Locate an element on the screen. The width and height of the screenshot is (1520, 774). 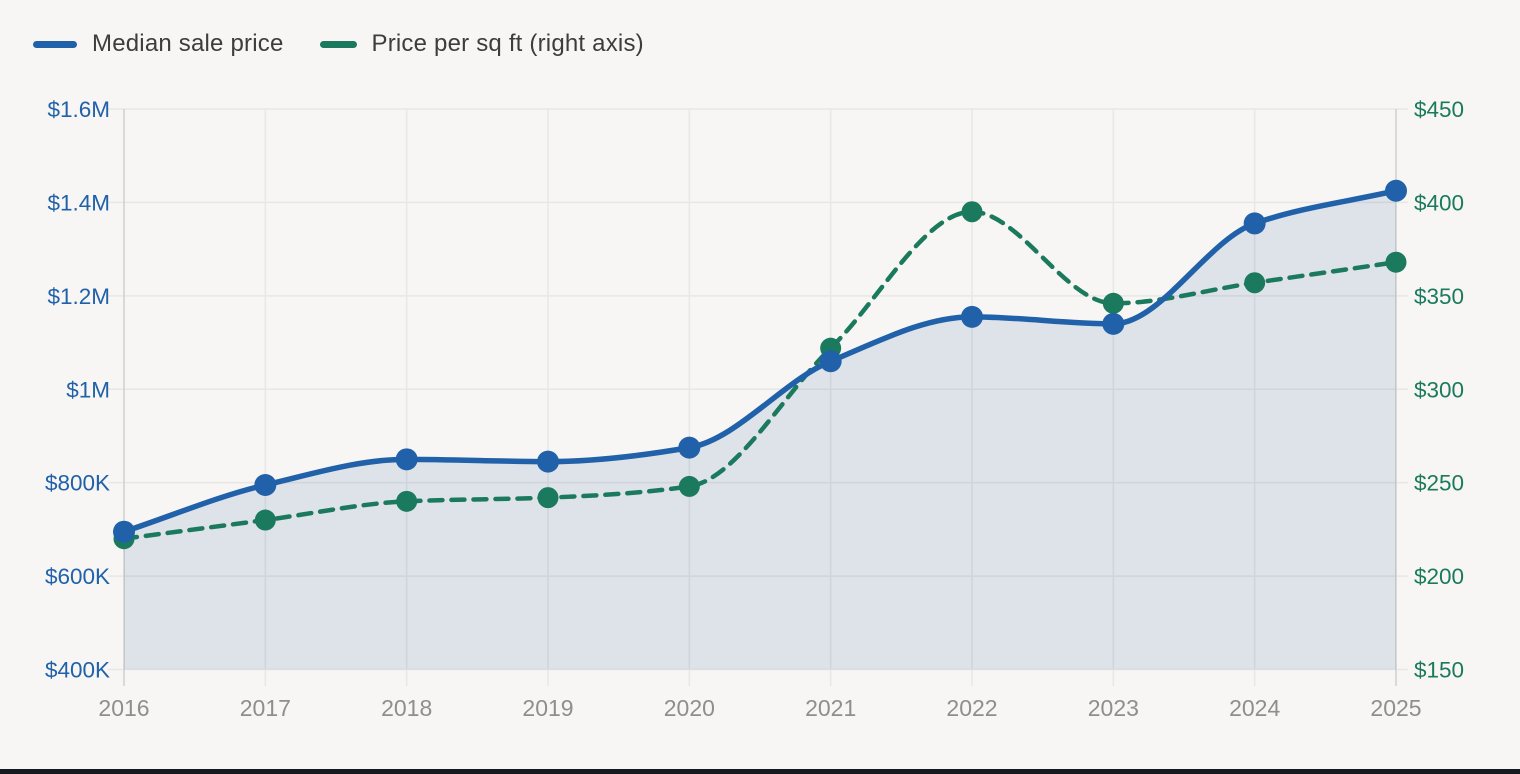
price-per-sq-ft-right-axis-point-2022 is located at coordinates (972, 212).